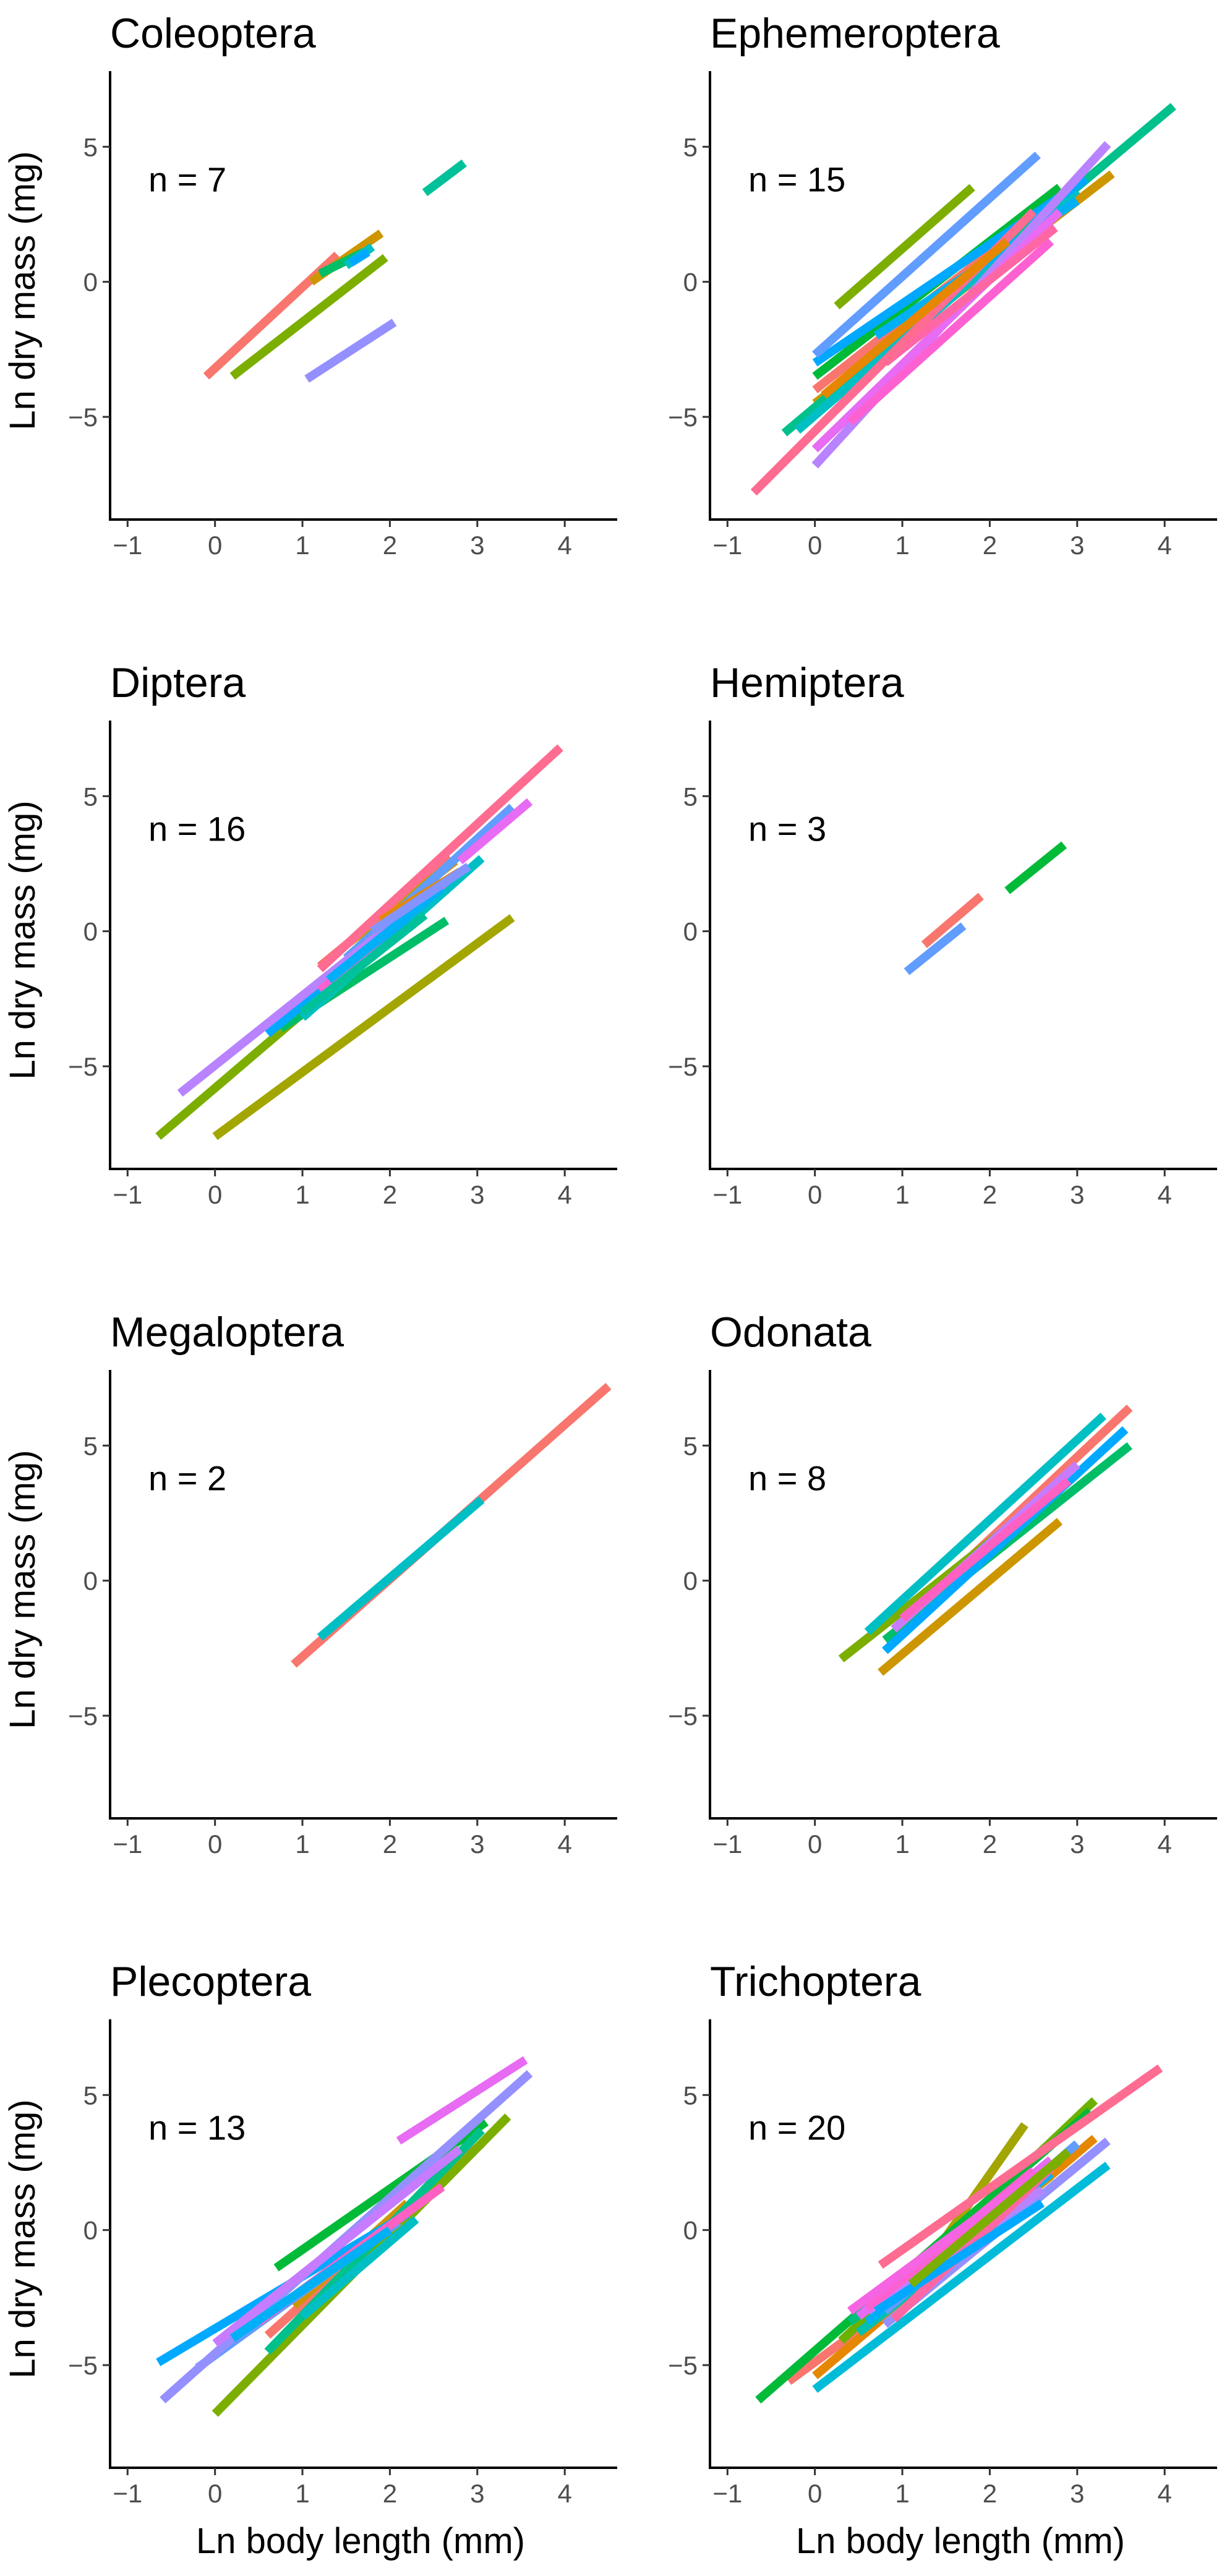 The width and height of the screenshot is (1227, 2576). I want to click on sample-size-label-hemiptera: n = 3, so click(787, 830).